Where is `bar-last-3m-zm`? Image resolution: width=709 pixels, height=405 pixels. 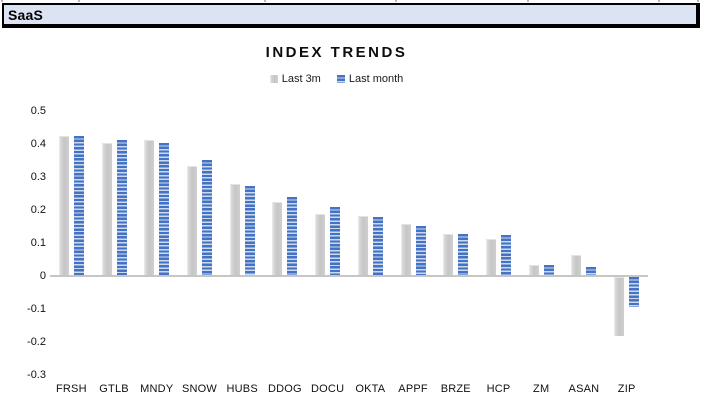
bar-last-3m-zm is located at coordinates (533, 270).